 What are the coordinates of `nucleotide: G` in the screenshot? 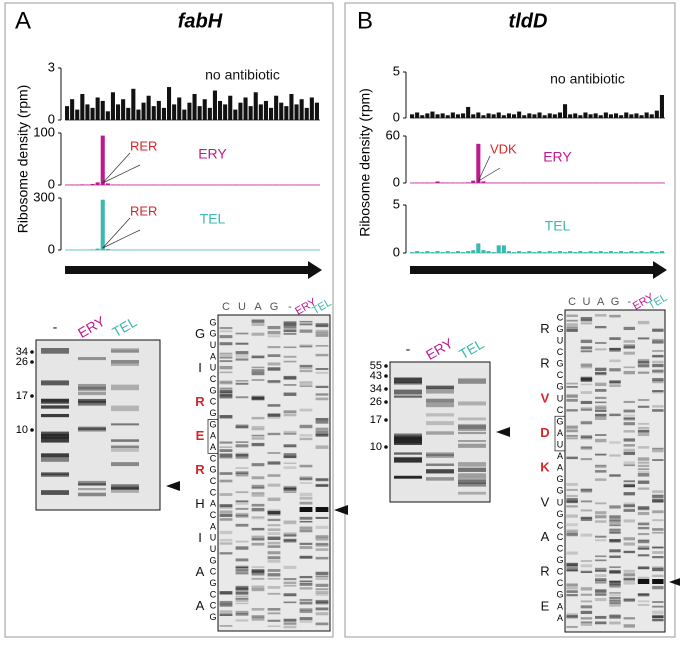 It's located at (559, 421).